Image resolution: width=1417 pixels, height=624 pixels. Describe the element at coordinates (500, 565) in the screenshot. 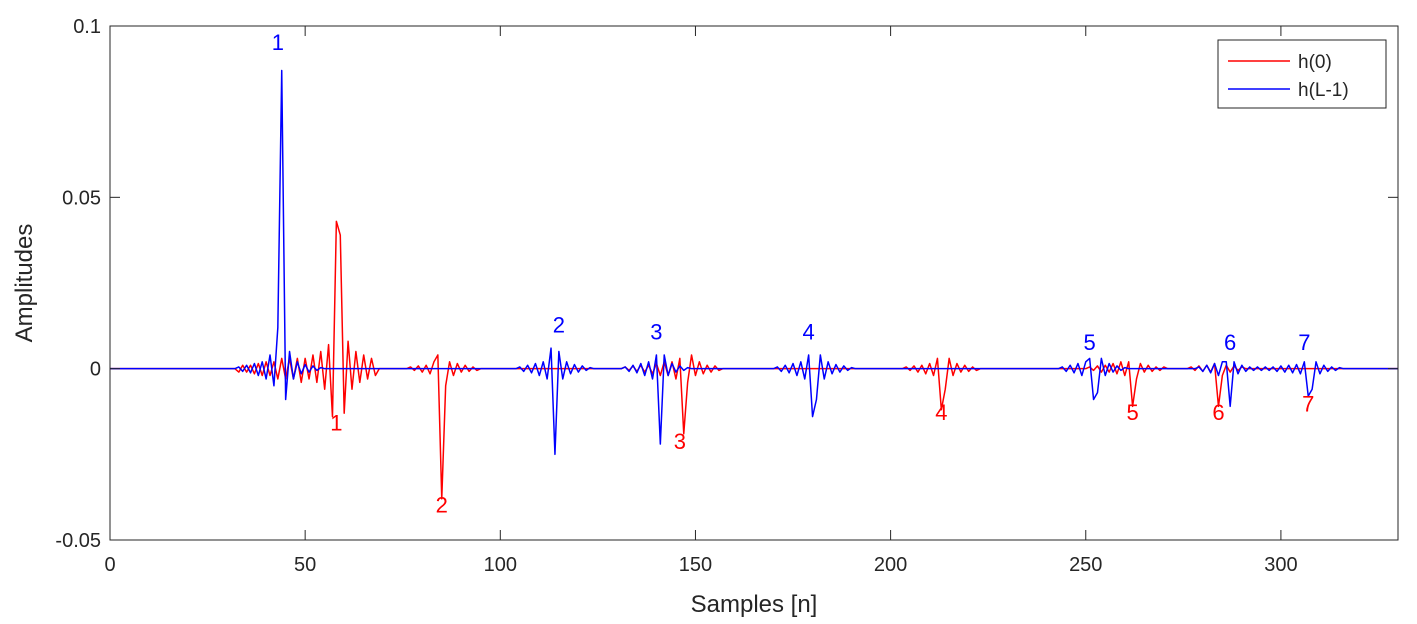

I see `x-tick-label: 100` at that location.